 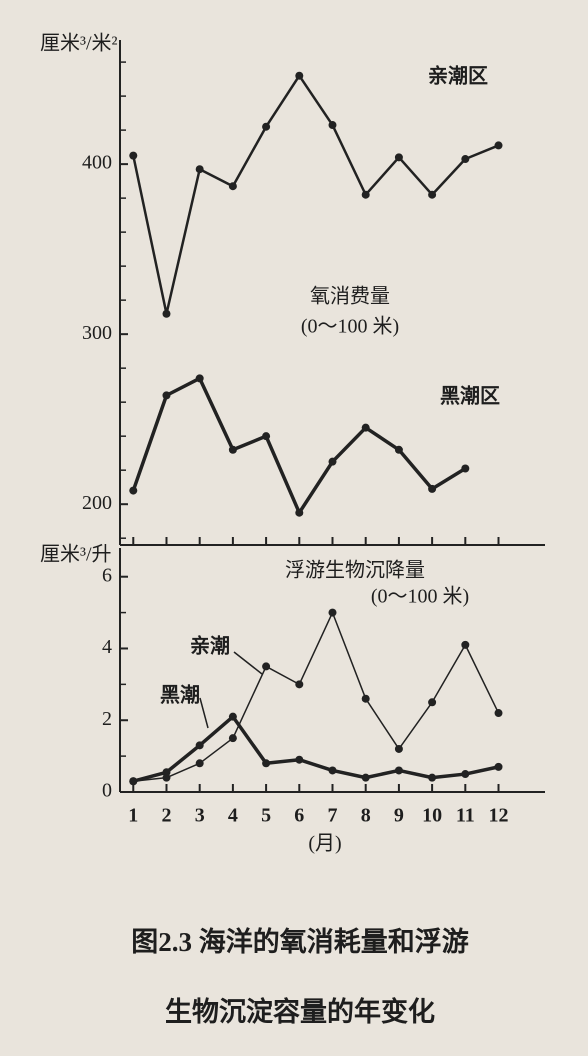 I want to click on series-label: 黑潮, so click(x=180, y=695).